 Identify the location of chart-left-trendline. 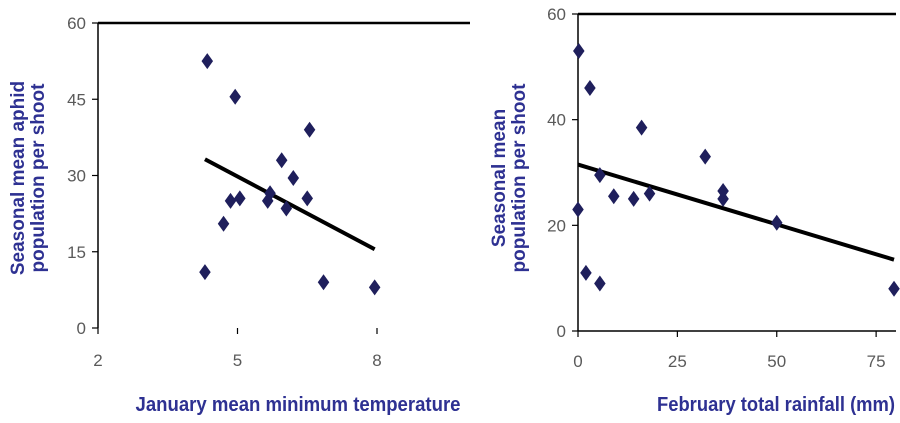
(290, 204).